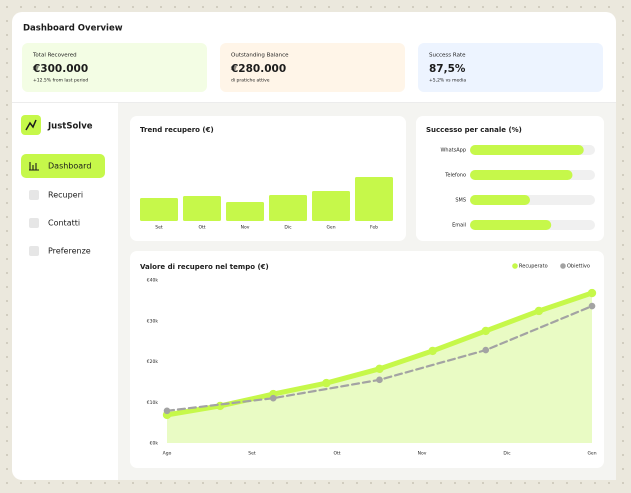  I want to click on kpi-label: Total Recovered, so click(54, 56).